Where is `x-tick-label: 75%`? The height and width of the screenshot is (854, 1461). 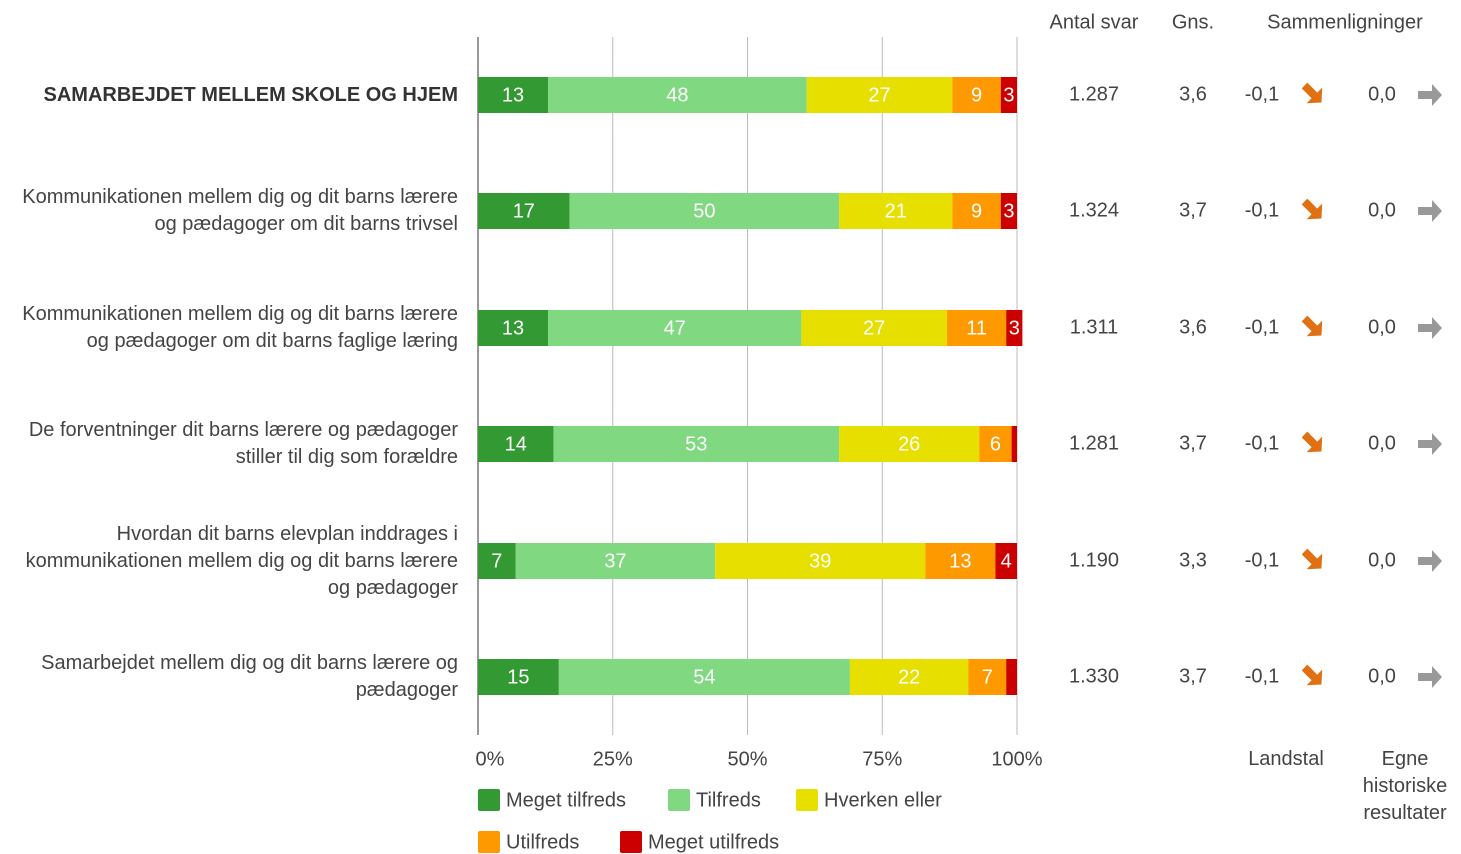 x-tick-label: 75% is located at coordinates (882, 759).